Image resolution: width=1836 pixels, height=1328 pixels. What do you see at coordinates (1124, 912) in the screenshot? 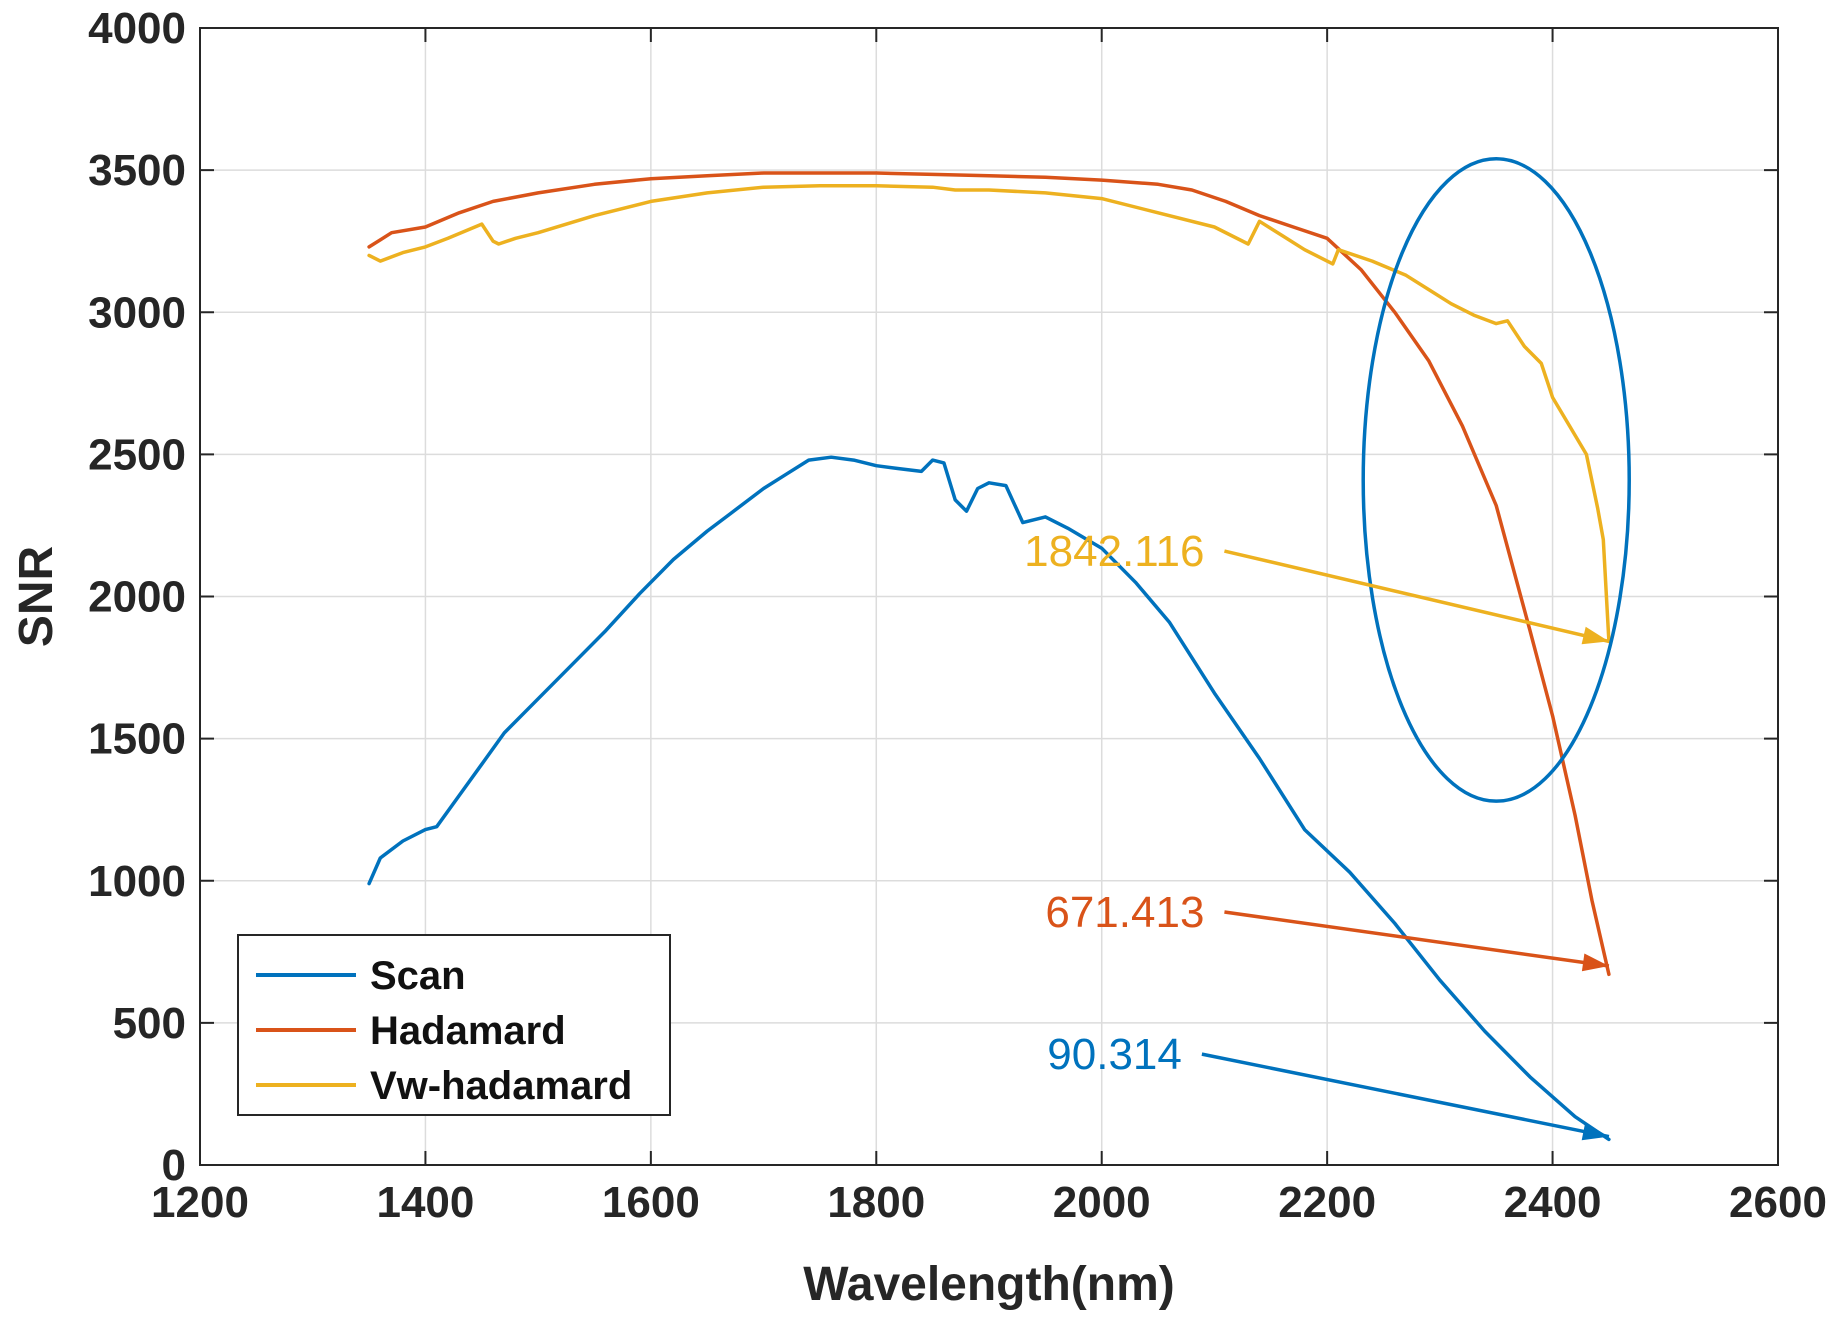
I see `annotation-label: 671.413` at bounding box center [1124, 912].